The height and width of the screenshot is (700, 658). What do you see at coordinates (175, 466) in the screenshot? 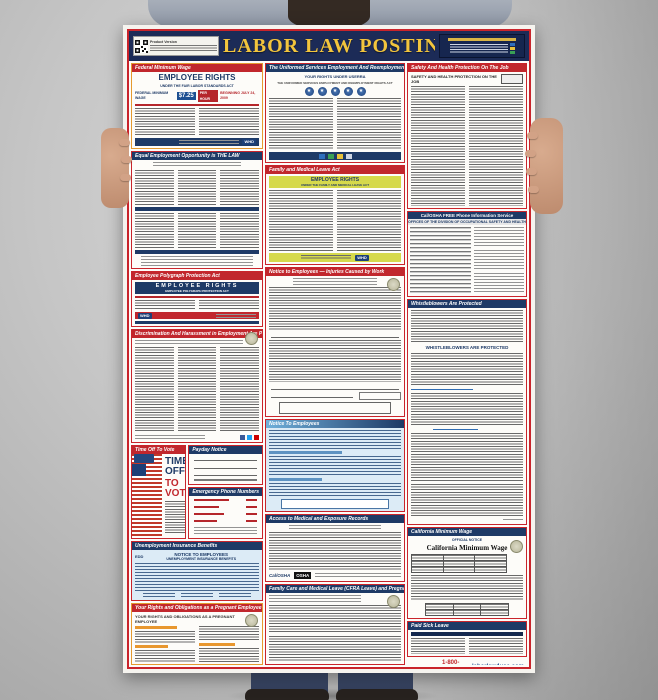
I see `time-off-heading: TIME OFF` at bounding box center [175, 466].